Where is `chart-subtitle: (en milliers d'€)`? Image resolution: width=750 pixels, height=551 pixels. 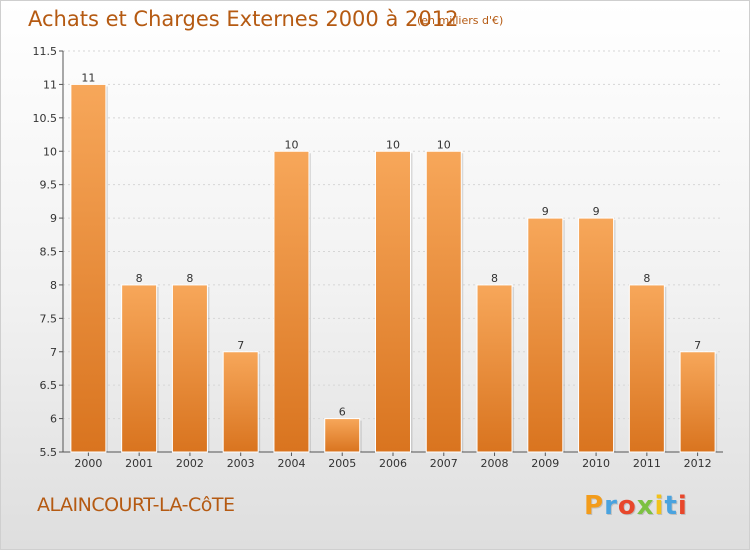
chart-subtitle: (en milliers d'€) is located at coordinates (460, 20).